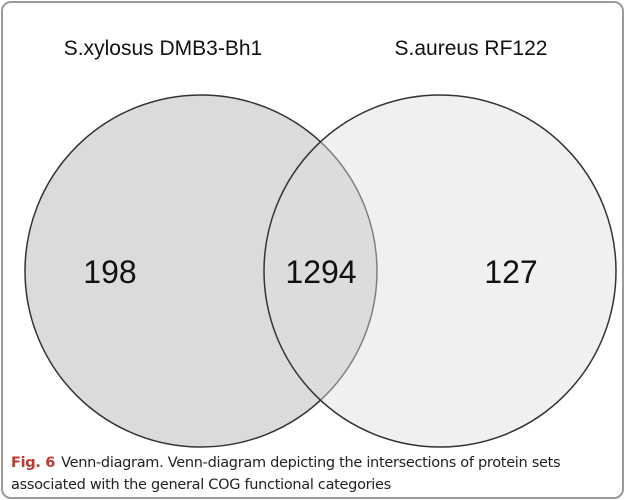  What do you see at coordinates (163, 48) in the screenshot?
I see `left-set-label: S.xylosus DMB3-Bh1` at bounding box center [163, 48].